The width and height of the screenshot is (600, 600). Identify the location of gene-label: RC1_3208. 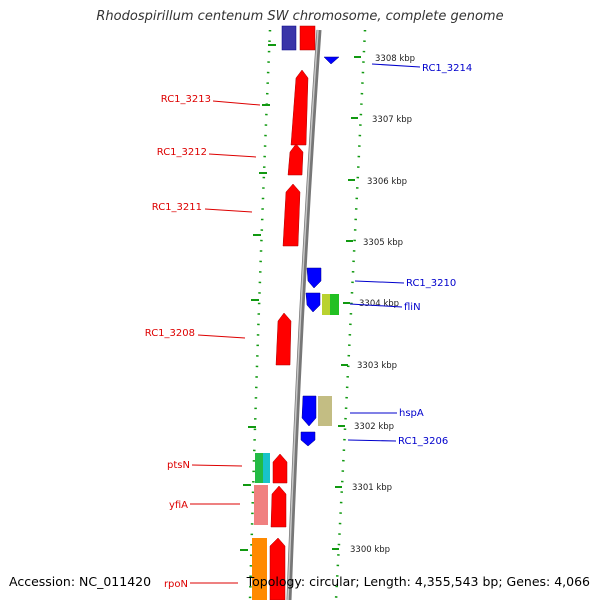
(170, 333).